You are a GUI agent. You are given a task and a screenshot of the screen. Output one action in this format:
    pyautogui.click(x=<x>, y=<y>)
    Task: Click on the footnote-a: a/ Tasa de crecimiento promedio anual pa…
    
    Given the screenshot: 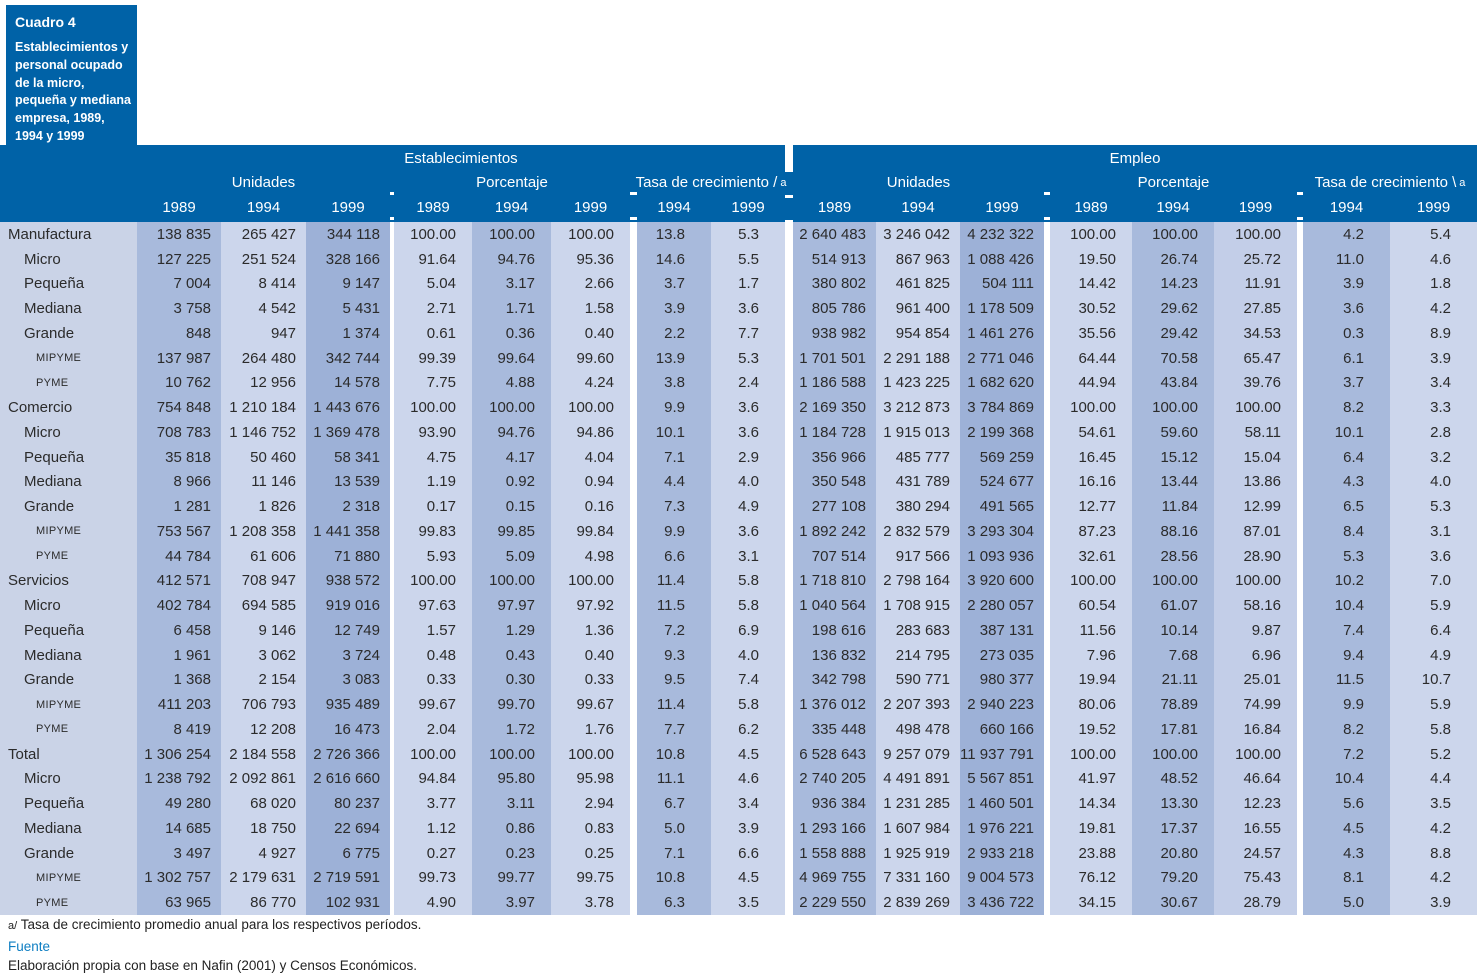 What is the action you would take?
    pyautogui.click(x=214, y=924)
    